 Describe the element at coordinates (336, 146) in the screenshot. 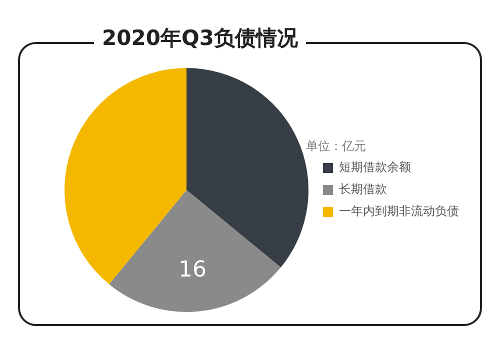

I see `text: 单位：亿元` at that location.